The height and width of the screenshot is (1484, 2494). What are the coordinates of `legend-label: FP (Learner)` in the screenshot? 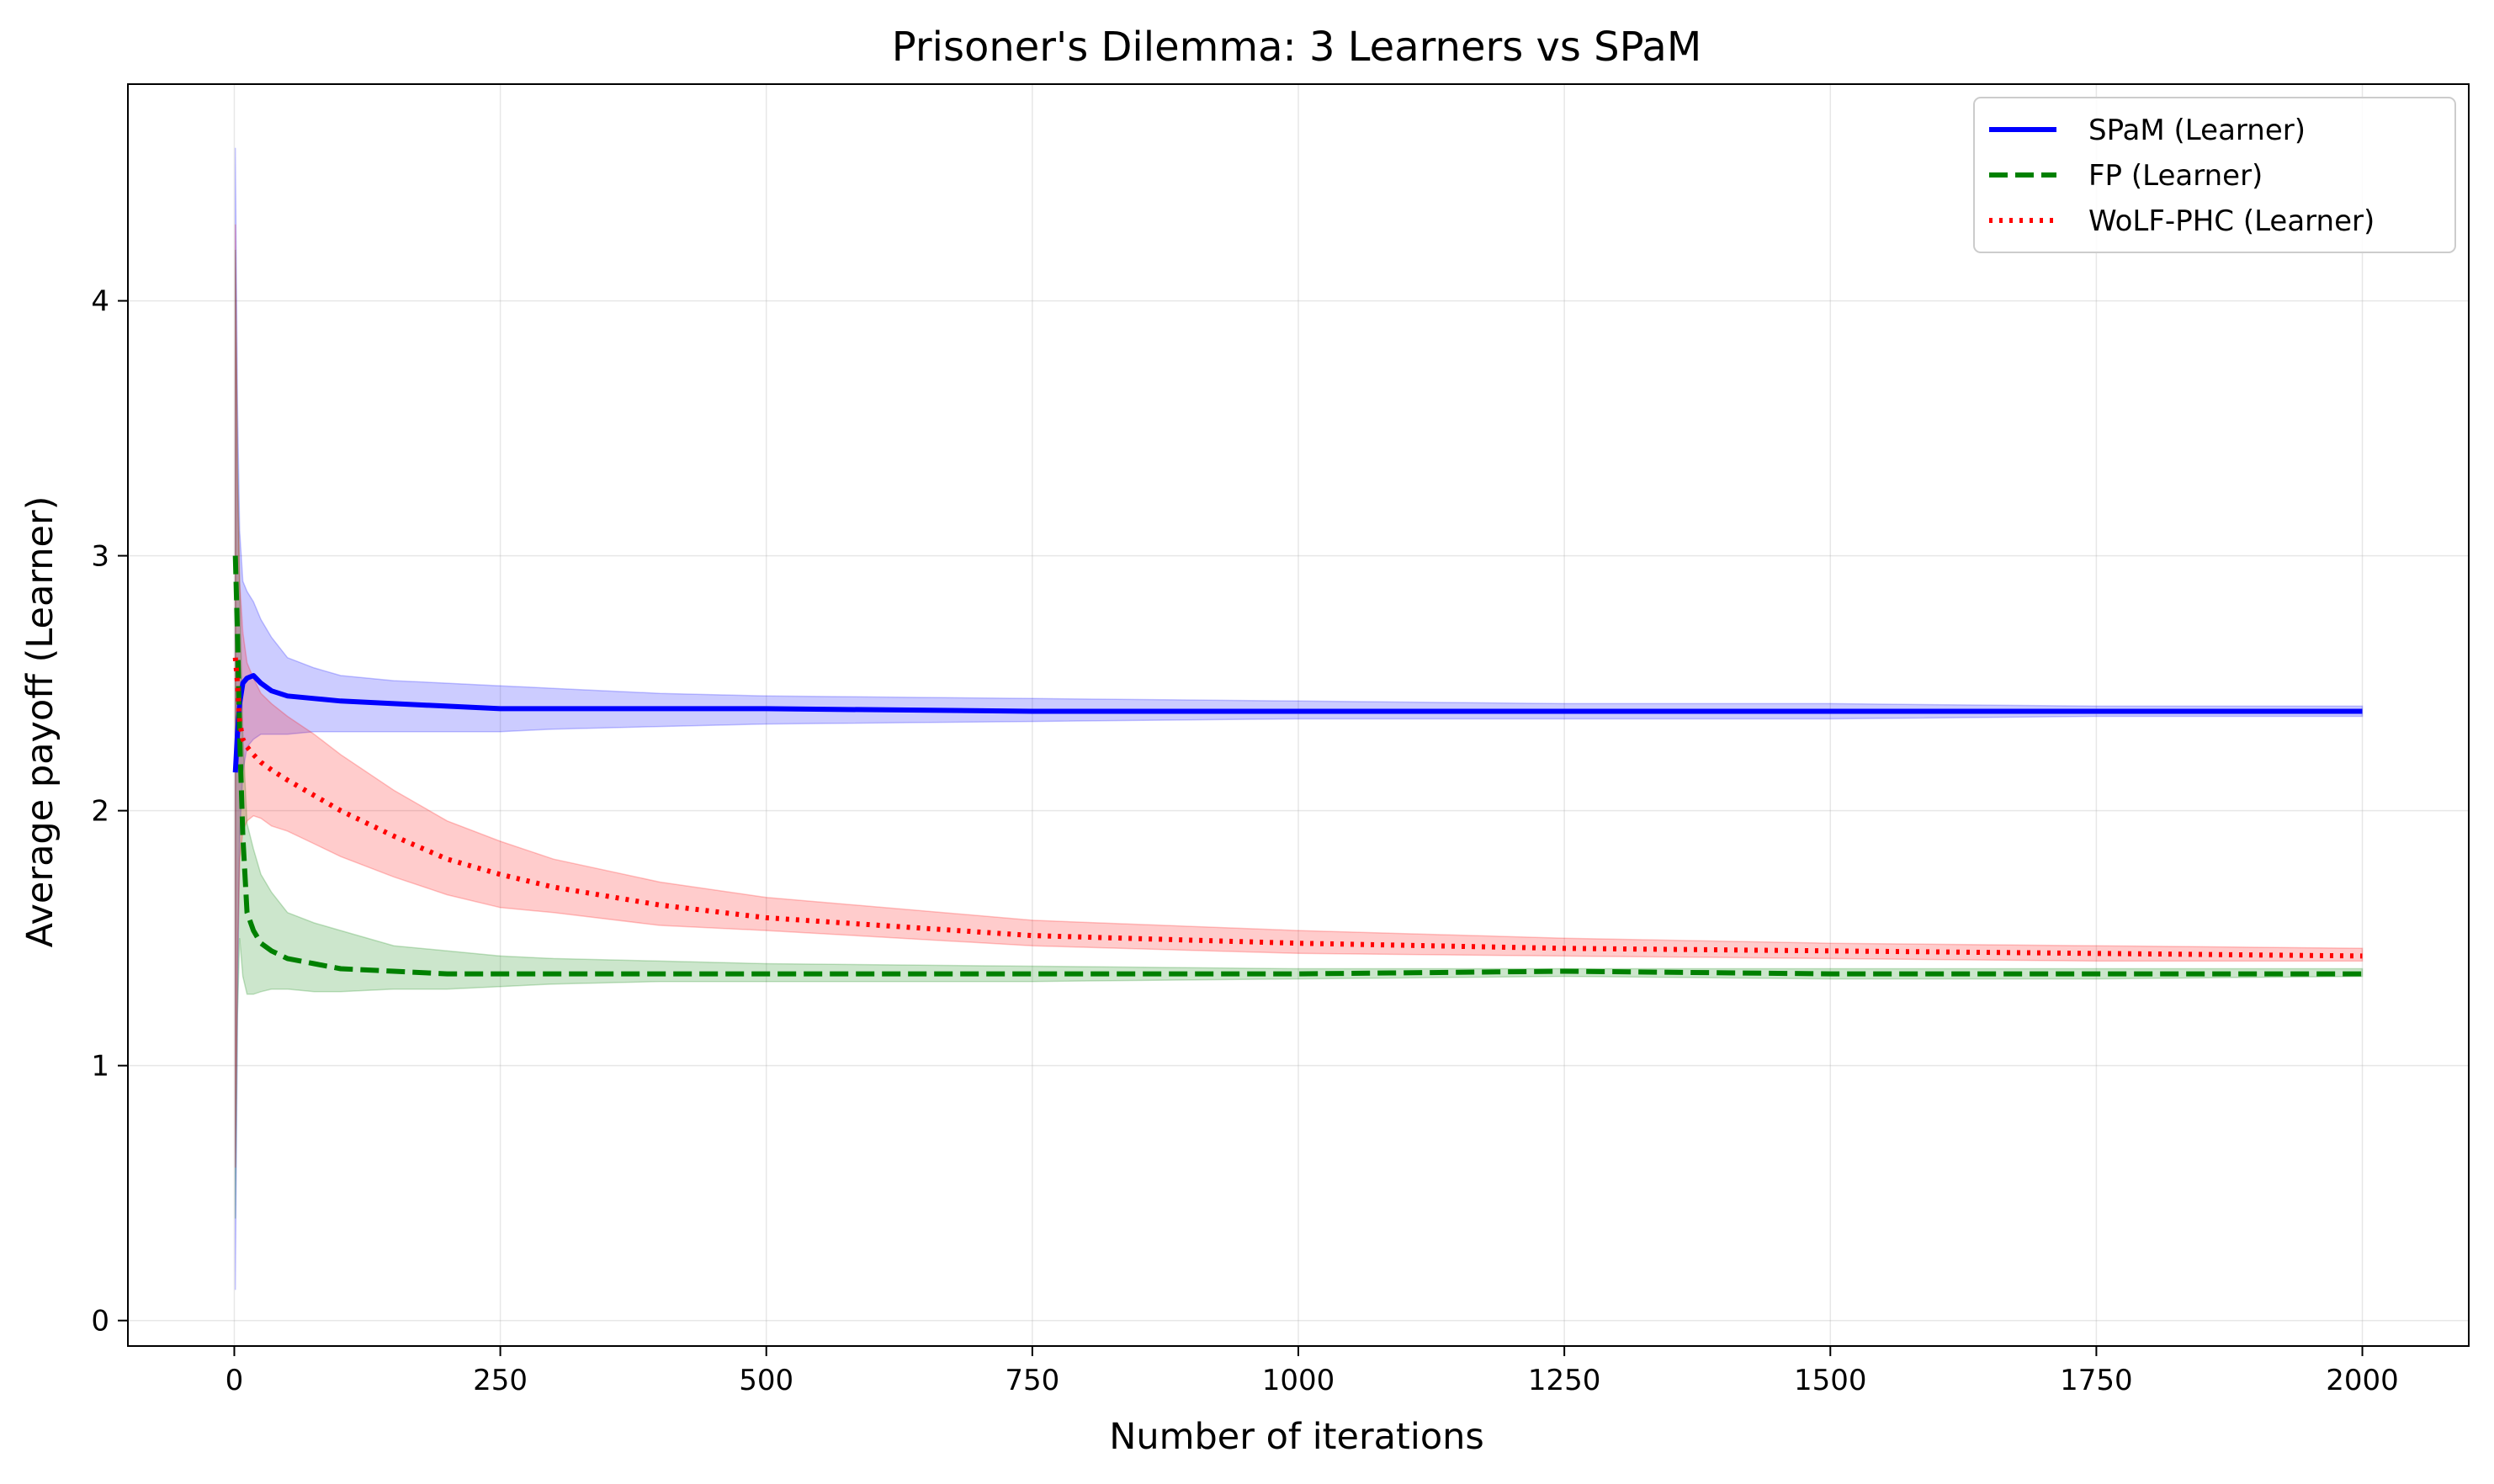 It's located at (2176, 176).